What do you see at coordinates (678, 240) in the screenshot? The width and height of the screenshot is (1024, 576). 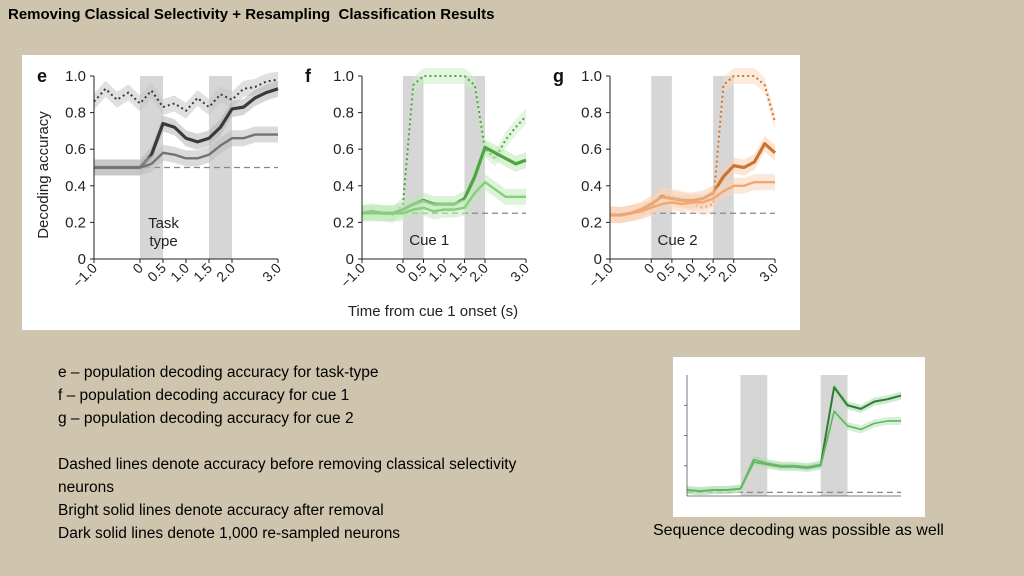 I see `epoch-label: Cue 2` at bounding box center [678, 240].